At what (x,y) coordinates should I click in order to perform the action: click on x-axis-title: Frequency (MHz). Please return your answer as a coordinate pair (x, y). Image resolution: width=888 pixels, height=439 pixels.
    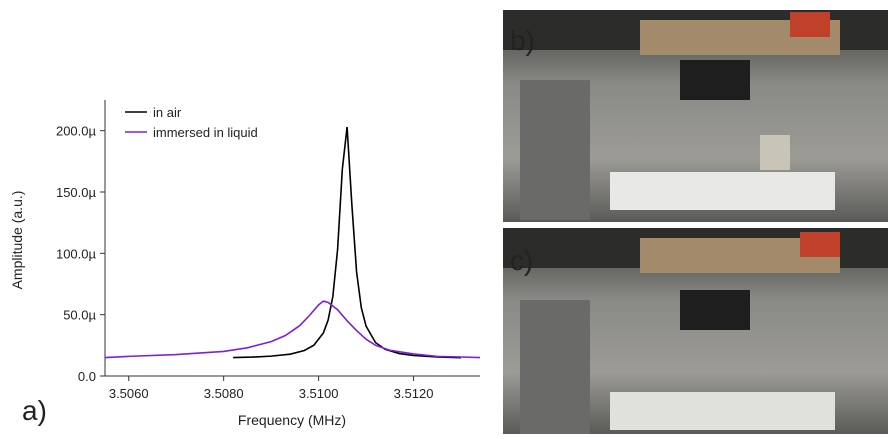
    Looking at the image, I should click on (292, 420).